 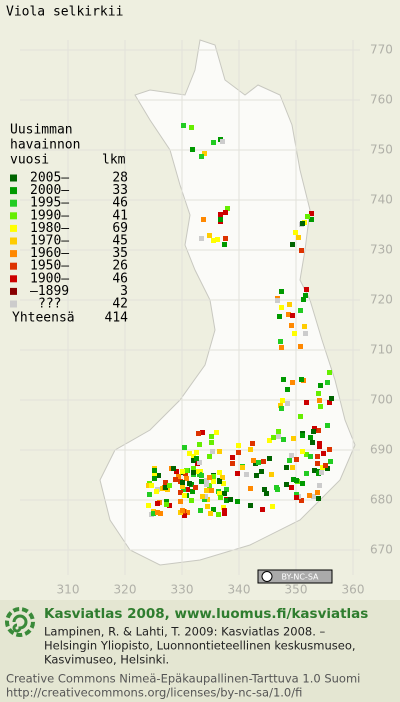 I want to click on legend-count-heading: lkm, so click(x=114, y=160).